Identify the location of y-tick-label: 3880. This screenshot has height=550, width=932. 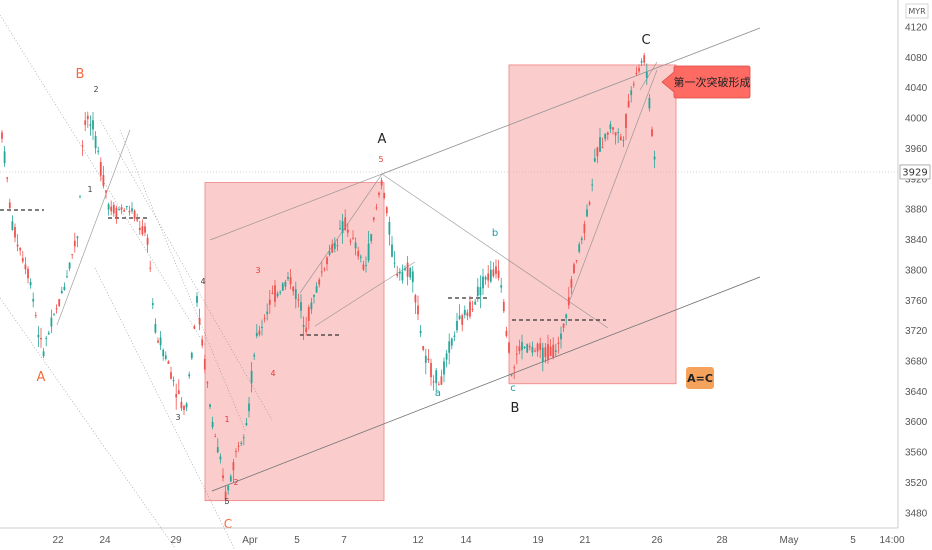
(916, 210).